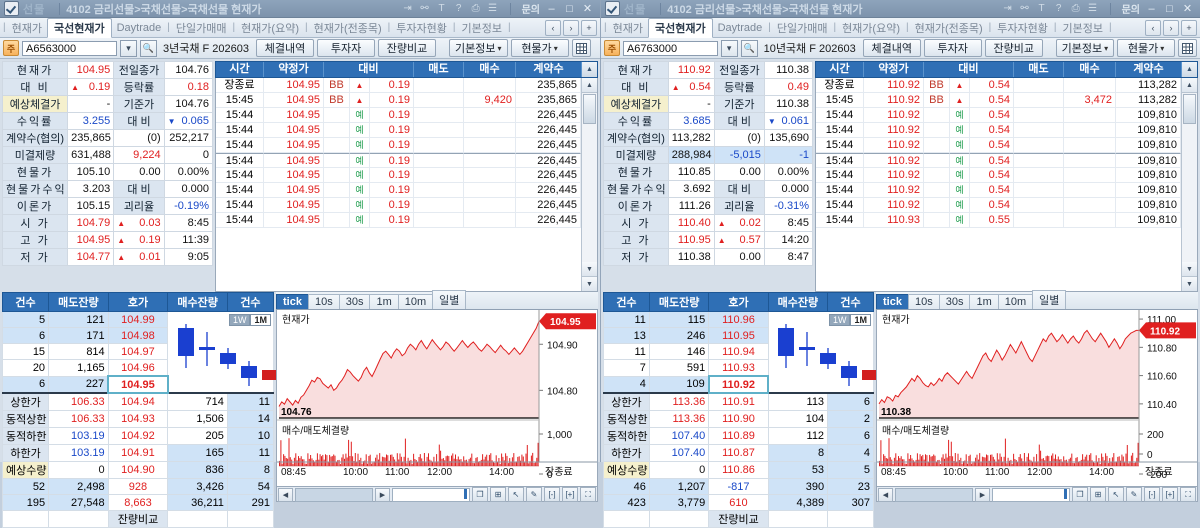 This screenshot has width=1200, height=528. I want to click on bid-price: 104.90, so click(138, 470).